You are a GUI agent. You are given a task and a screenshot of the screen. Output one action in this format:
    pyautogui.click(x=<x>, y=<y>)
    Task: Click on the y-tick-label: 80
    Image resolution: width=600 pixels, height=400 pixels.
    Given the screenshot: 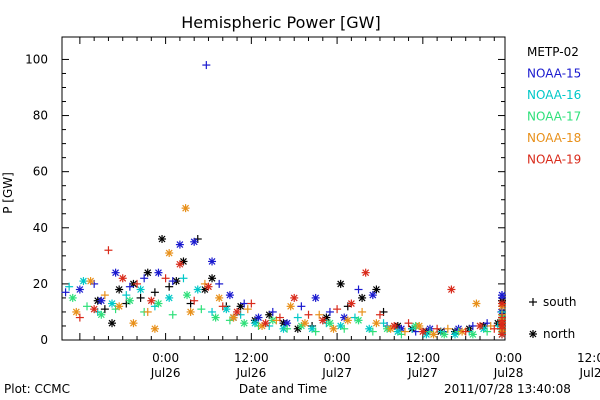 What is the action you would take?
    pyautogui.click(x=40, y=116)
    